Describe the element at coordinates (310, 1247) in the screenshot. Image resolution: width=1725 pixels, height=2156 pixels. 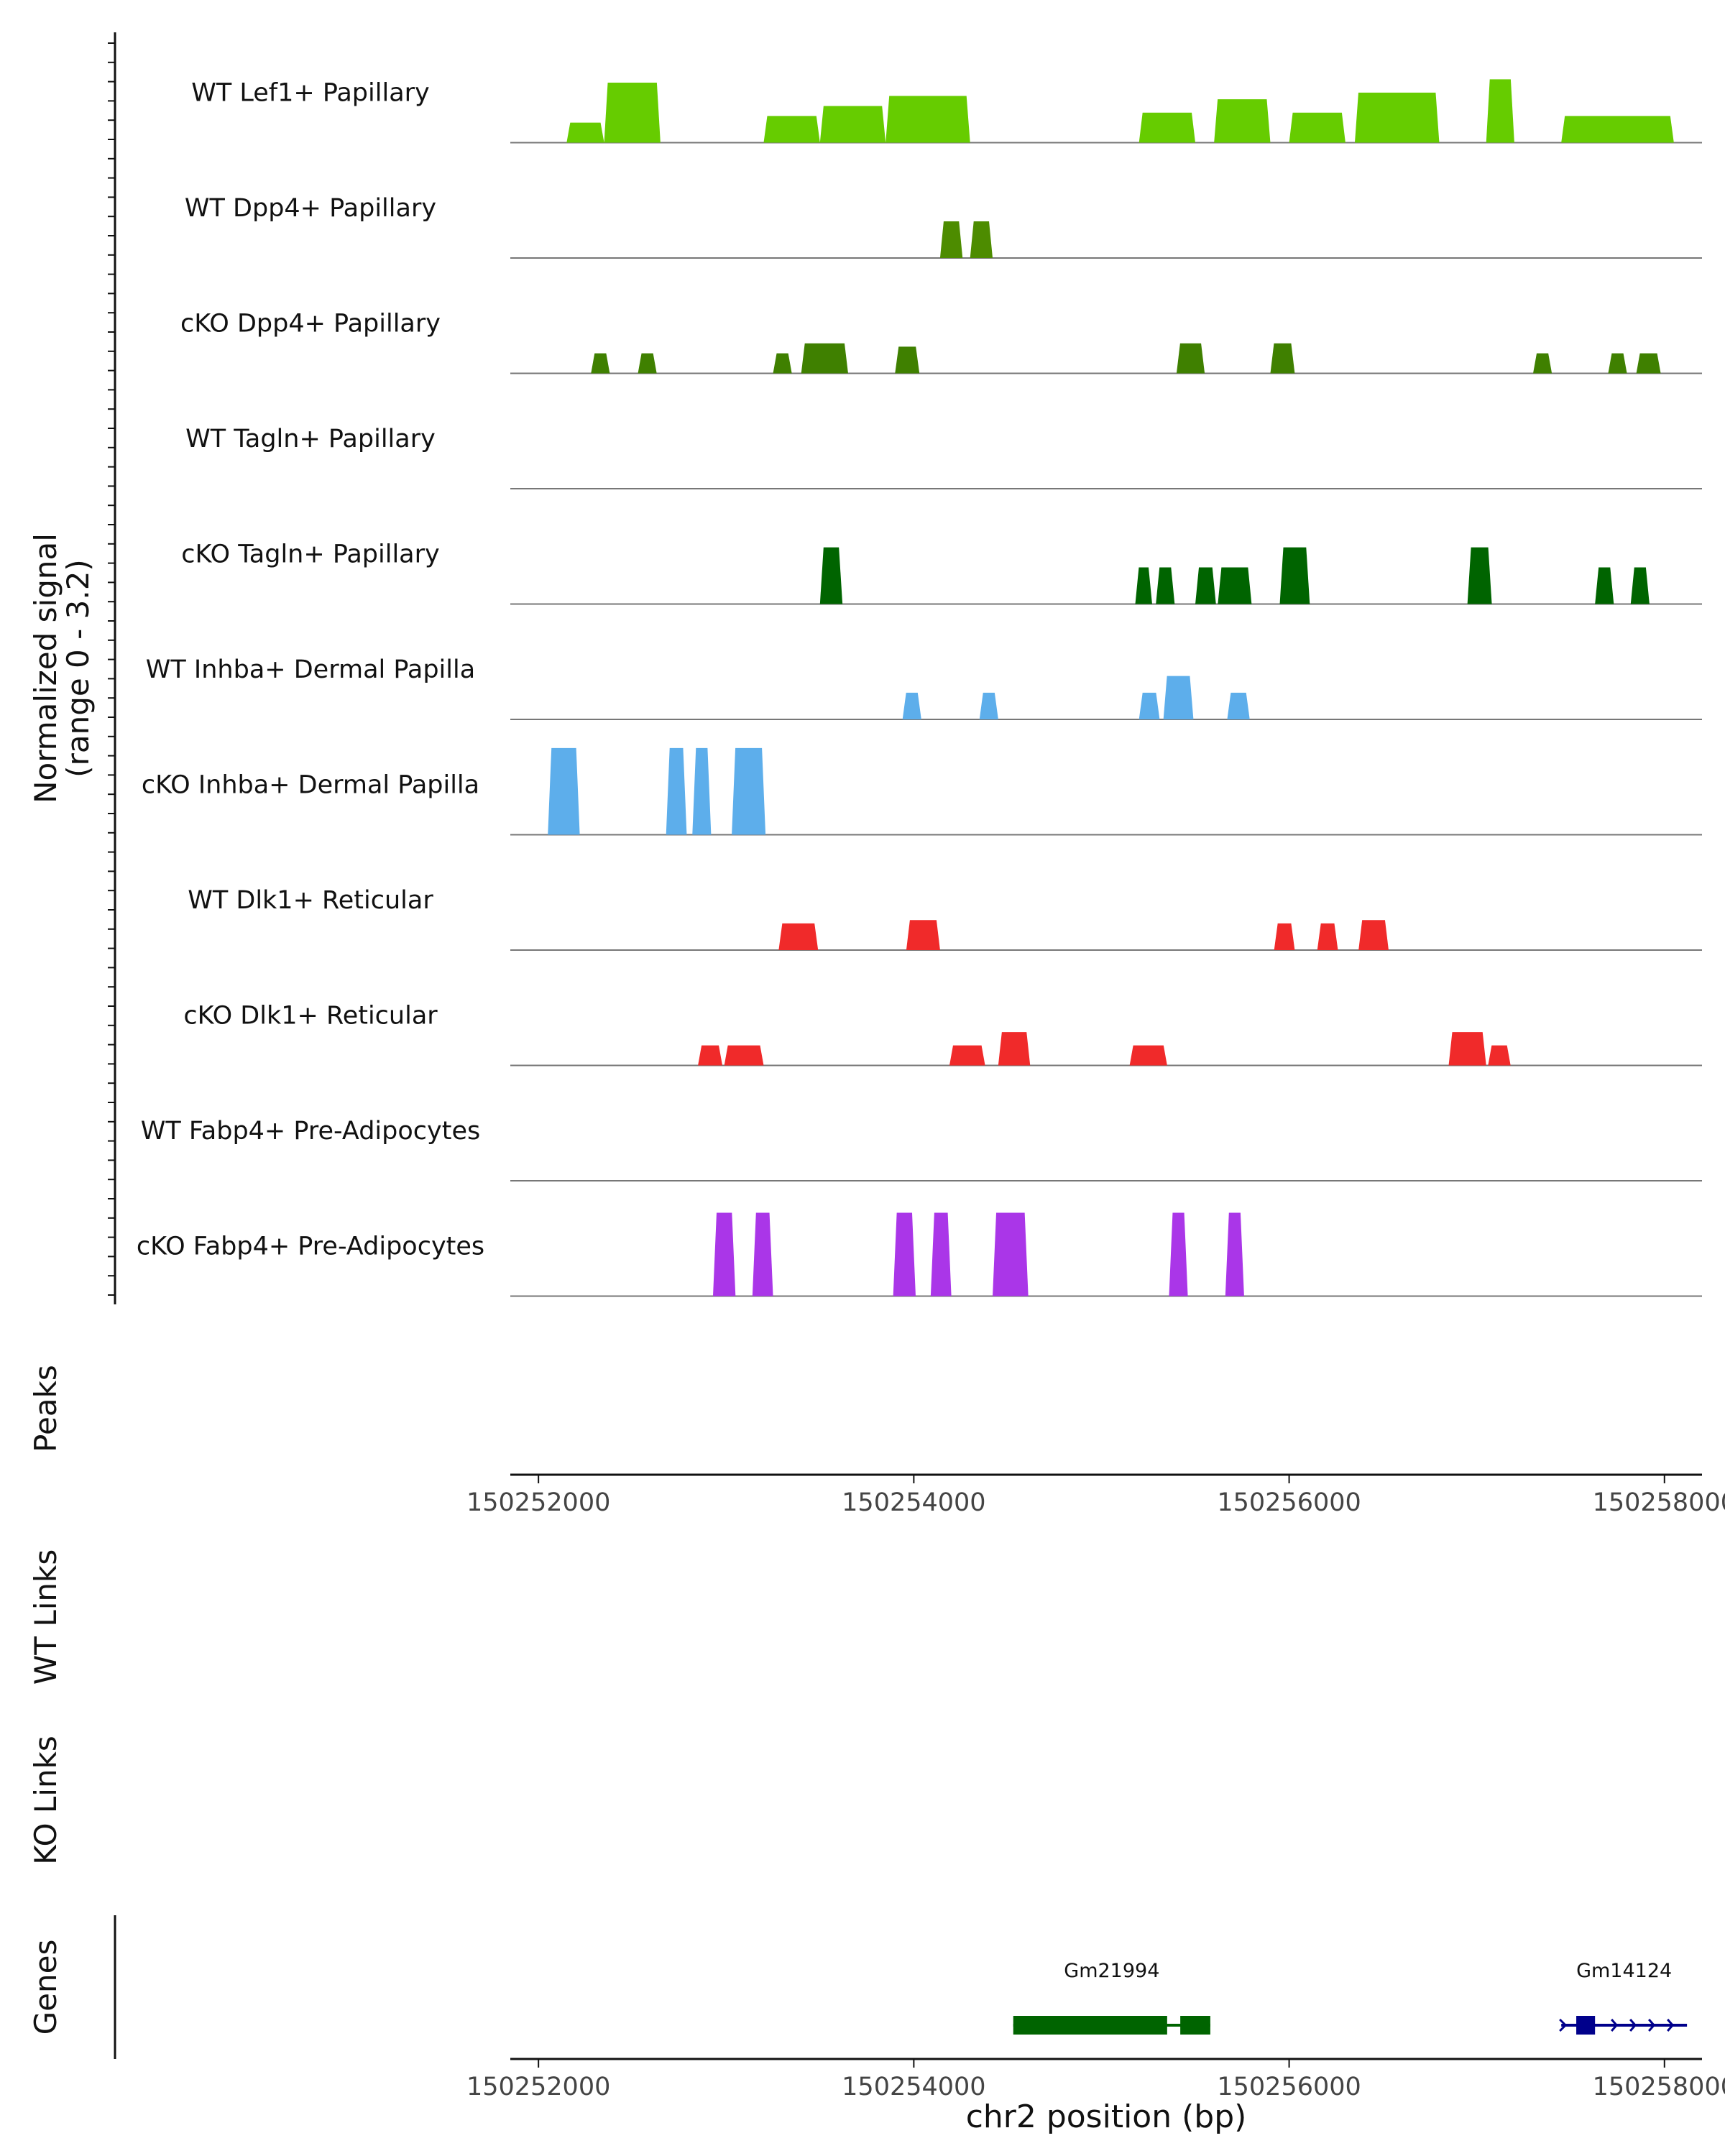
I see `track-label: cKO Fabp4+ Pre-Adipocytes` at that location.